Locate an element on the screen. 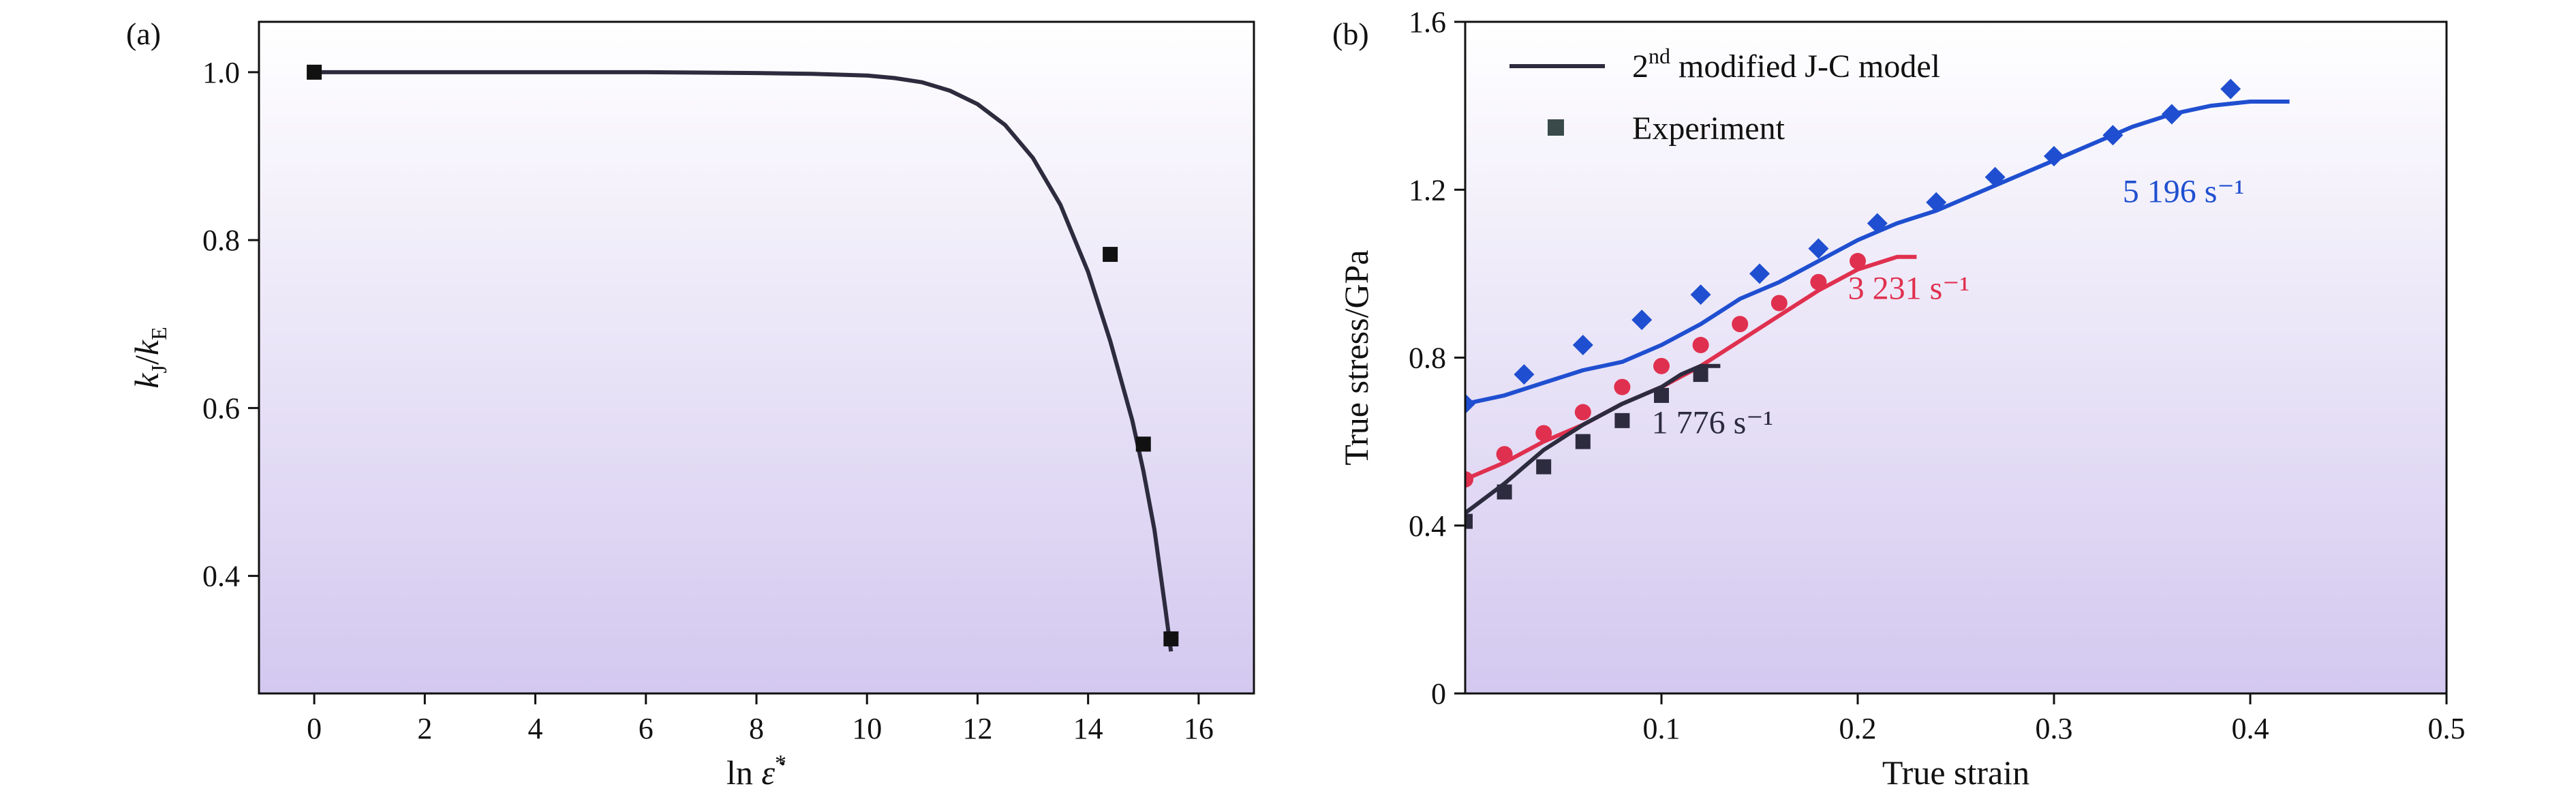 The width and height of the screenshot is (2576, 808). y-tick-label-b: 1.2 is located at coordinates (1428, 190).